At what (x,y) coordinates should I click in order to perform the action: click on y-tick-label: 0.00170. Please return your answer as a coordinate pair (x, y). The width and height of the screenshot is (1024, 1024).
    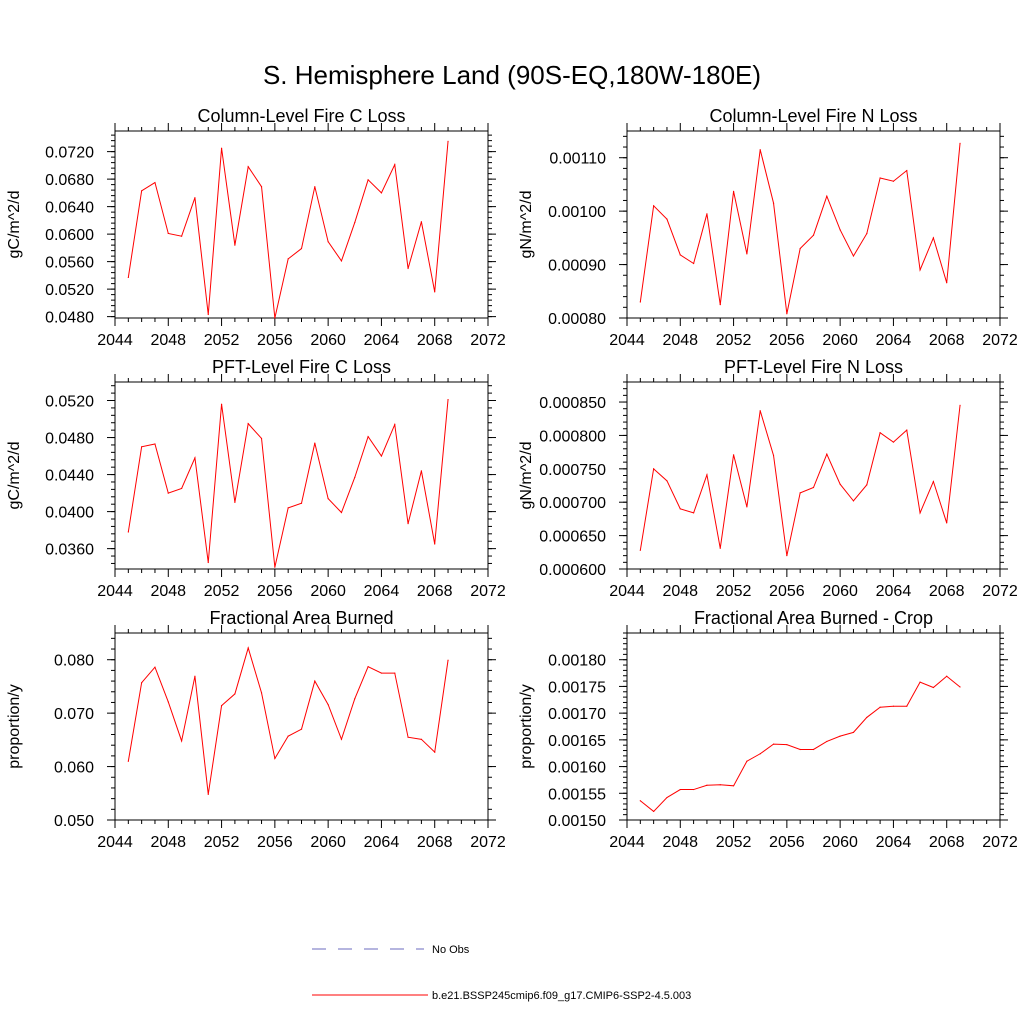
    Looking at the image, I should click on (577, 714).